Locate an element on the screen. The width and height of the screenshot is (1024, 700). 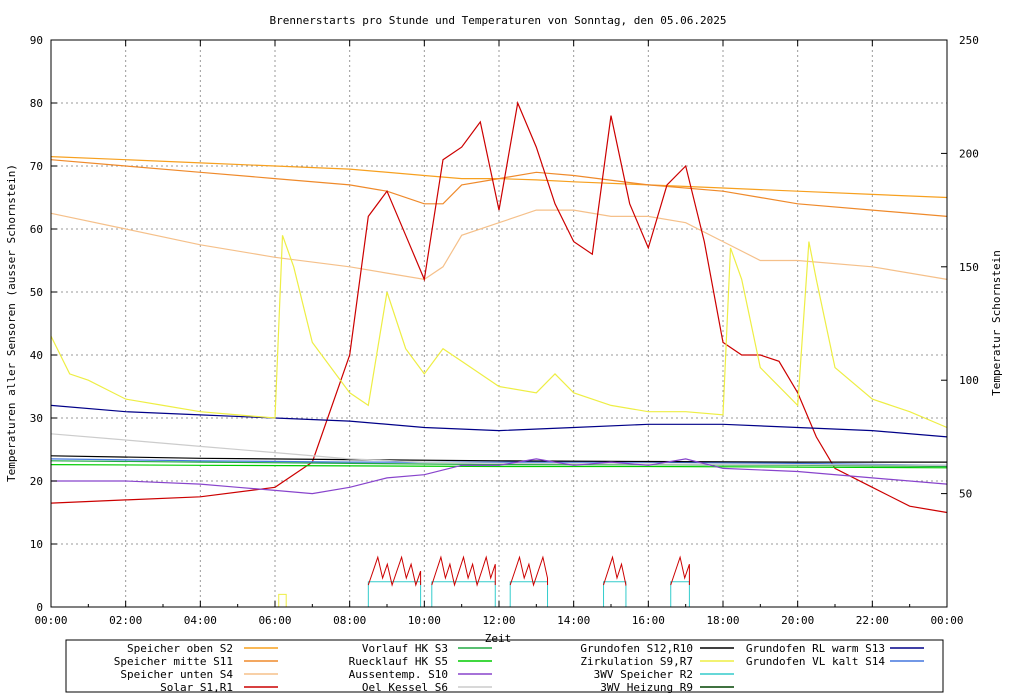
y-tick-label: 0 is located at coordinates (39, 607).